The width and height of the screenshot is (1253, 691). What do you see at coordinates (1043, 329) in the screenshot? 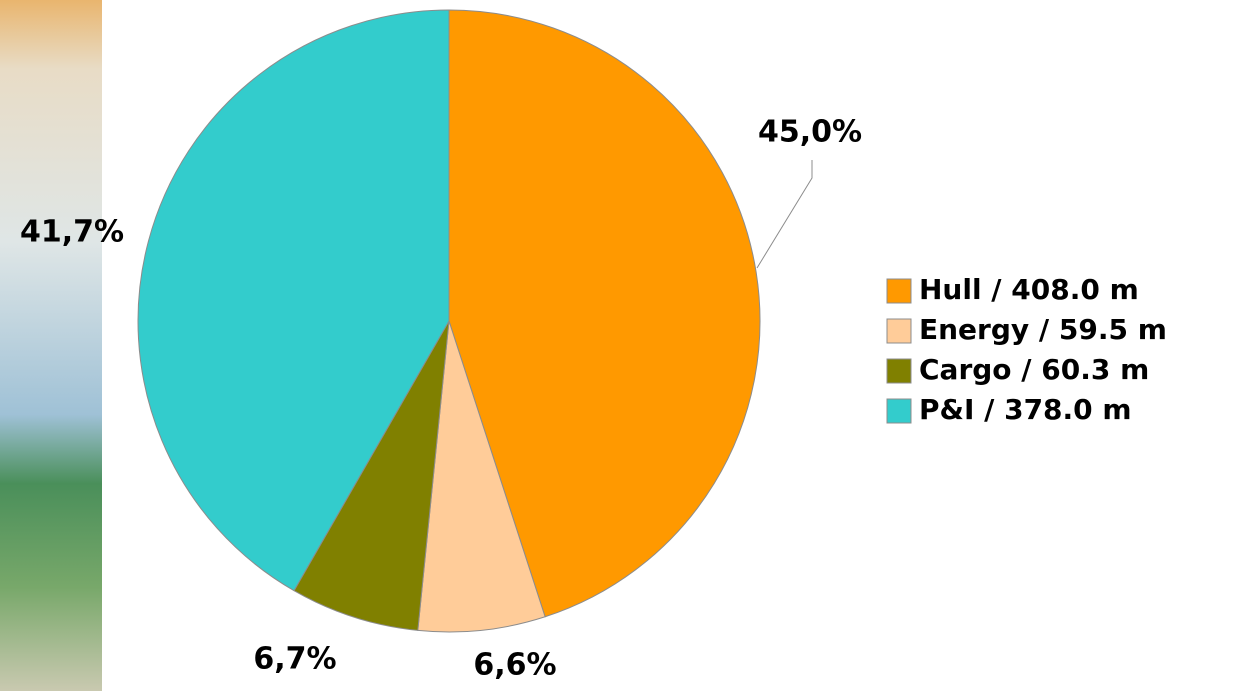
I see `legend-label: Energy / 59.5 m` at bounding box center [1043, 329].